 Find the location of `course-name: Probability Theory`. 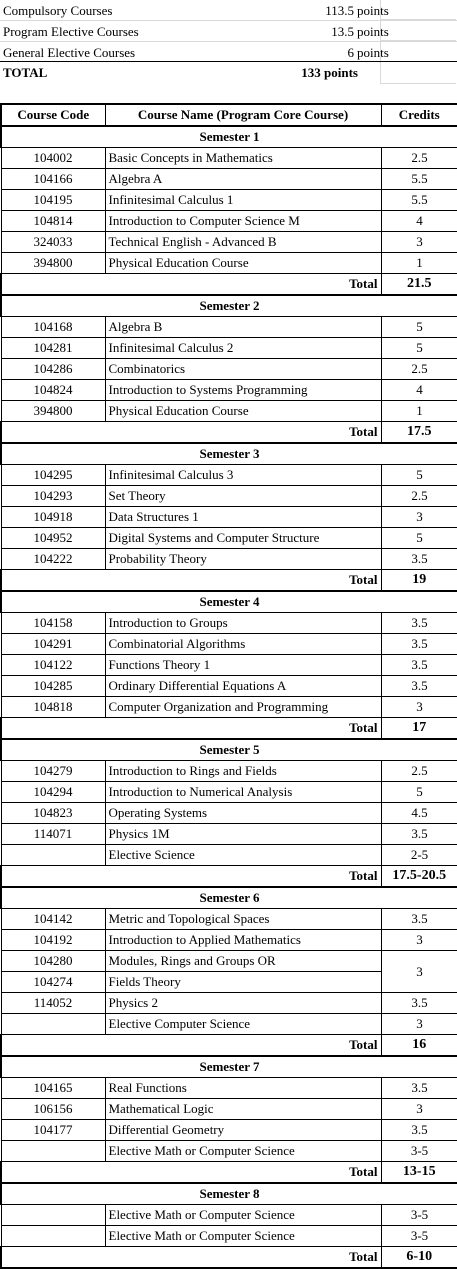

course-name: Probability Theory is located at coordinates (243, 559).